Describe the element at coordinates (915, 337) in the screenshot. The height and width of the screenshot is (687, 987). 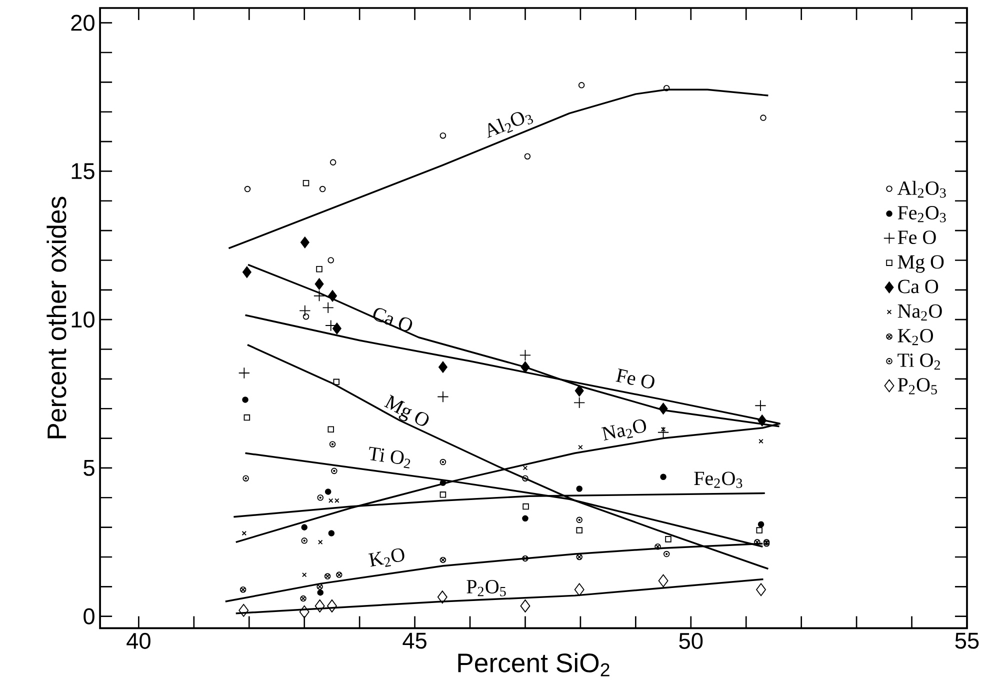
I see `legend-label: K$_{2}$O` at that location.